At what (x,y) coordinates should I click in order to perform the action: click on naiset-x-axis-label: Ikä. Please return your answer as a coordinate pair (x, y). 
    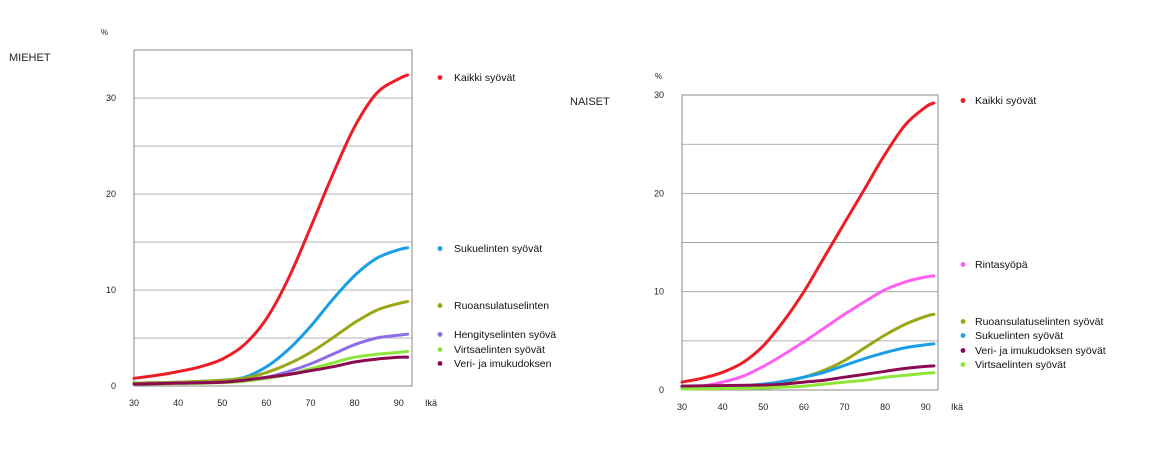
    Looking at the image, I should click on (957, 407).